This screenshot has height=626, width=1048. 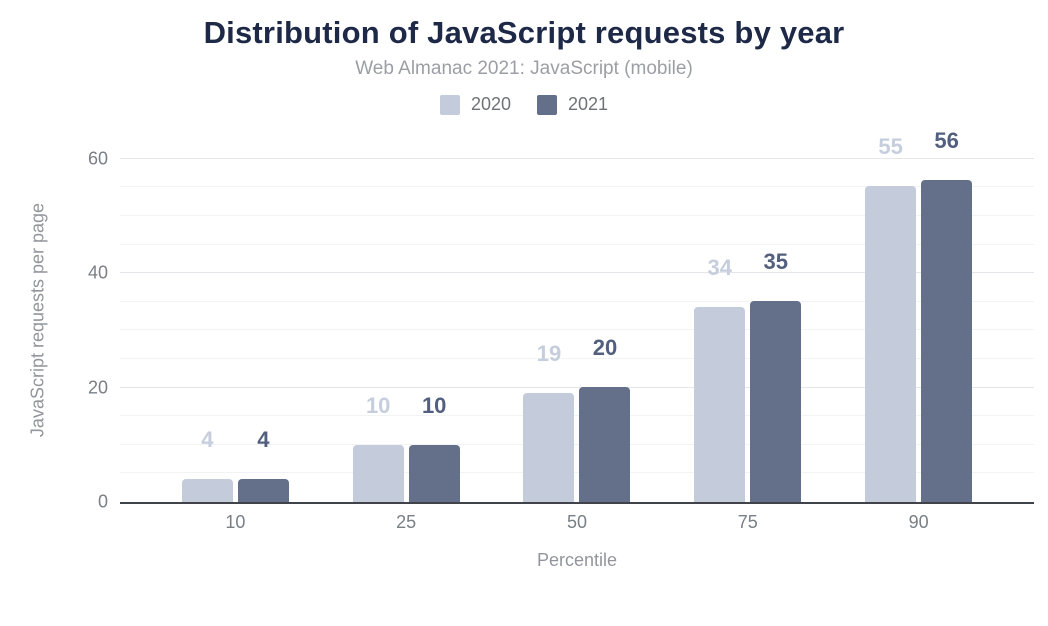 I want to click on bar-col-2020-p50: 19, so click(x=549, y=421).